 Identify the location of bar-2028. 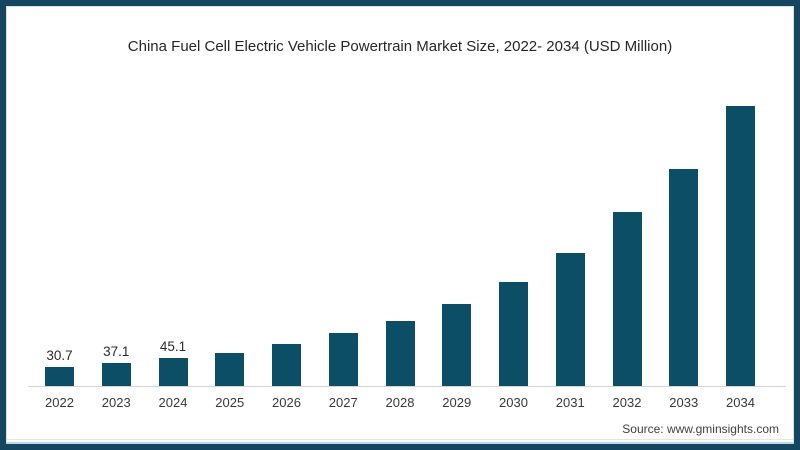
(400, 353).